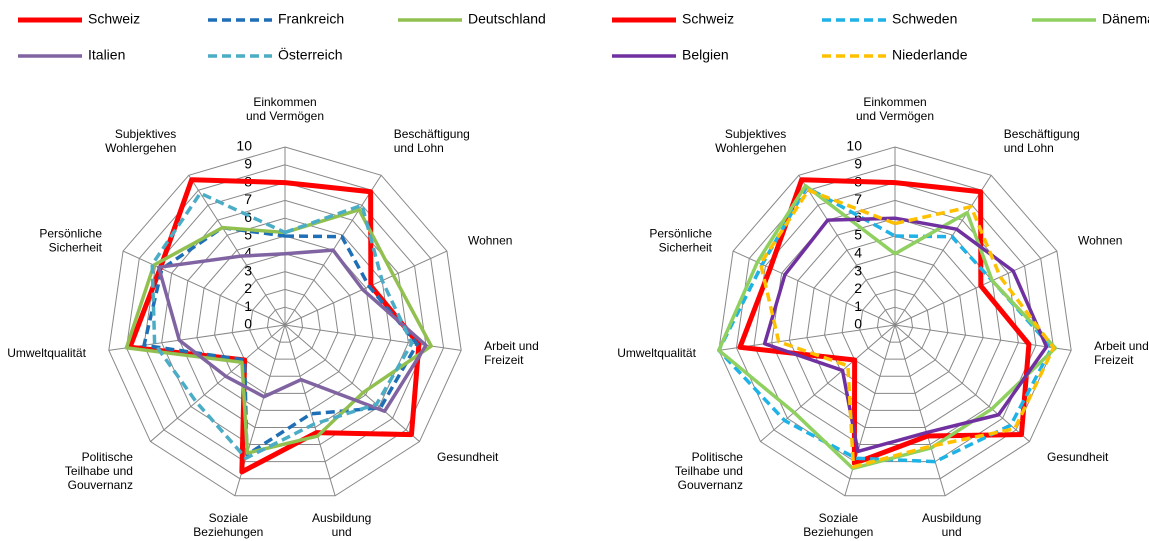 Image resolution: width=1149 pixels, height=541 pixels. I want to click on legend-label: Niederlande, so click(930, 55).